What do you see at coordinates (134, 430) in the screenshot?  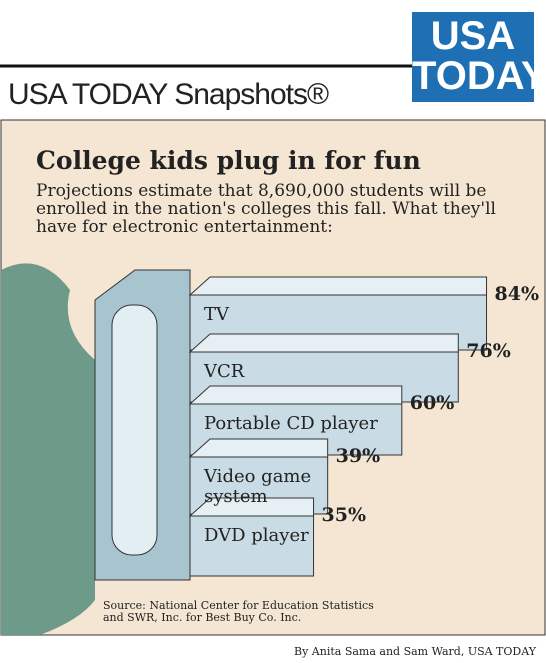 I see `screen` at bounding box center [134, 430].